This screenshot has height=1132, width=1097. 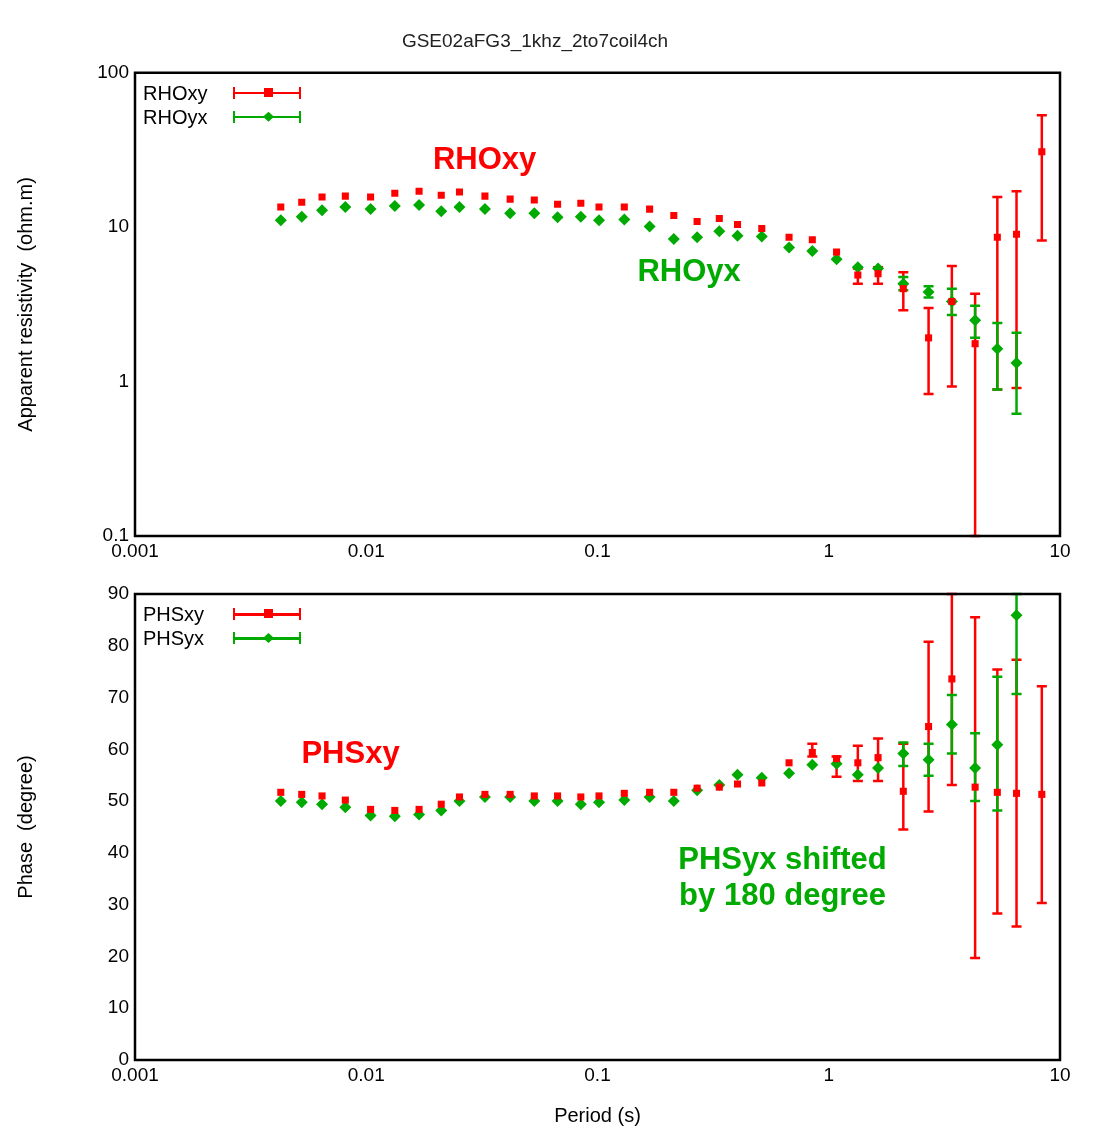 I want to click on y-tick-label: 70, so click(x=118, y=696).